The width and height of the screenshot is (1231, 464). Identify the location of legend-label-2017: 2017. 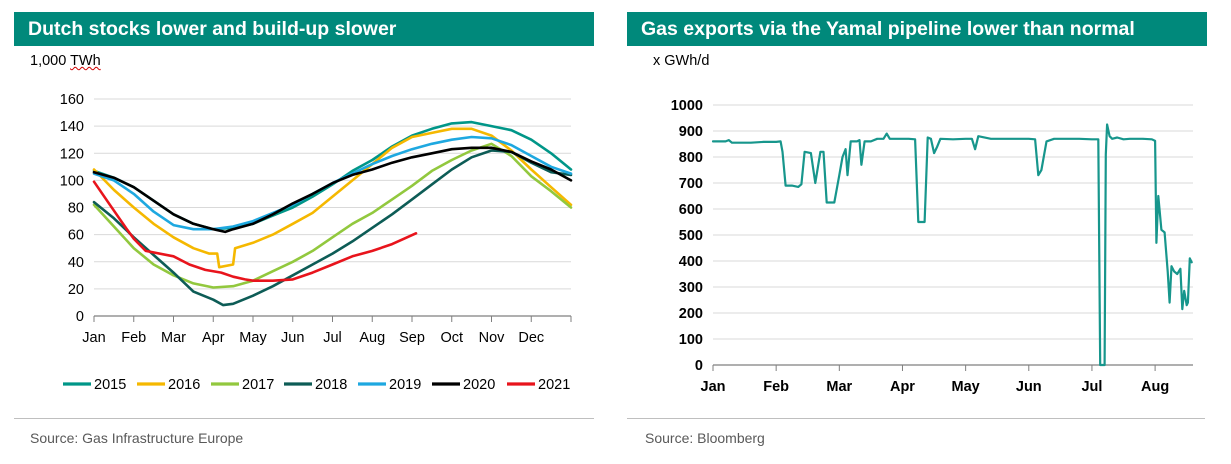
(258, 385).